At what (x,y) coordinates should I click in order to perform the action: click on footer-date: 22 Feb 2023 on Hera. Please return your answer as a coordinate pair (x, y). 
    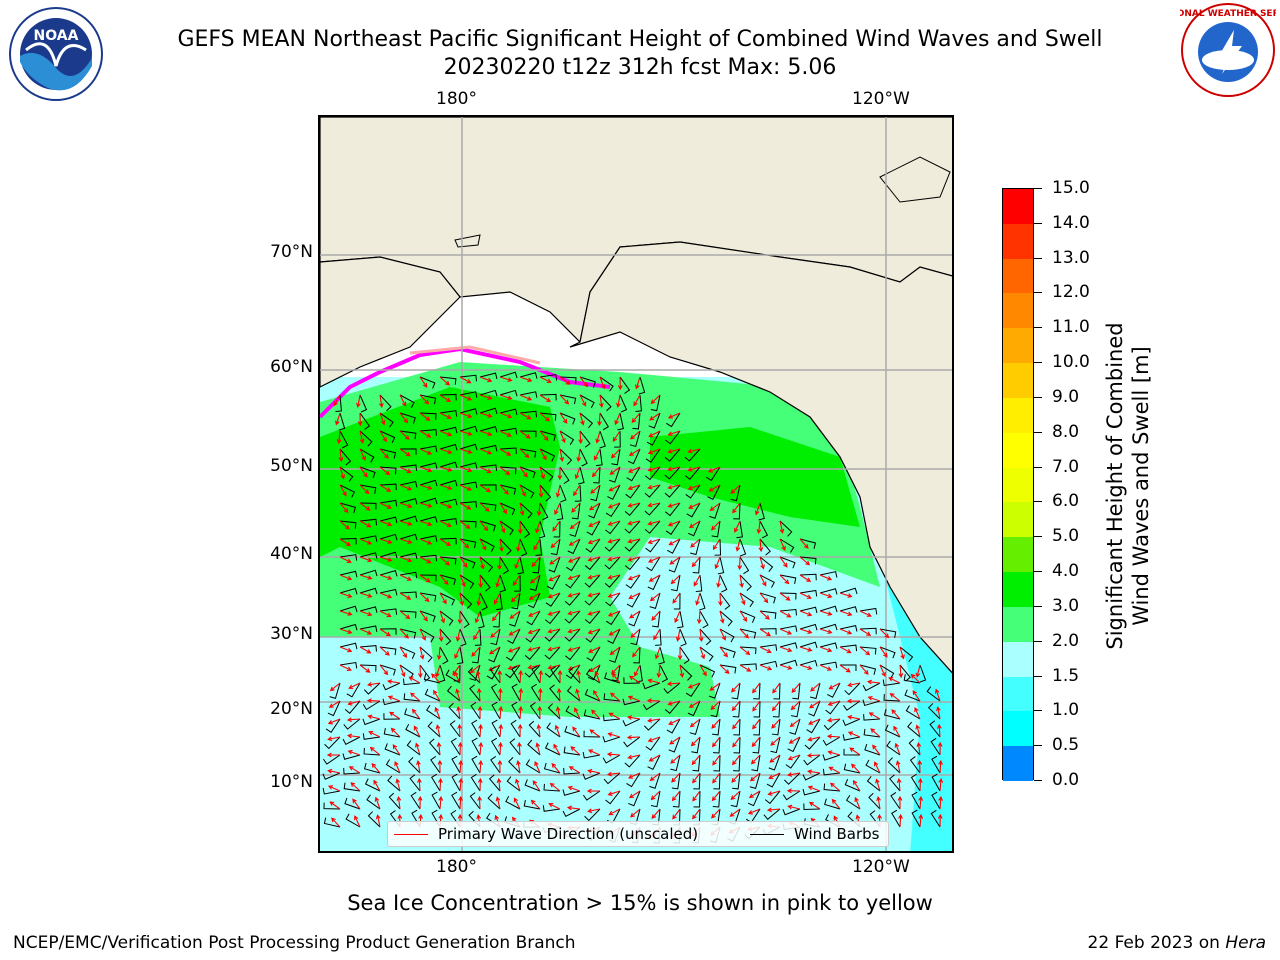
    Looking at the image, I should click on (1177, 943).